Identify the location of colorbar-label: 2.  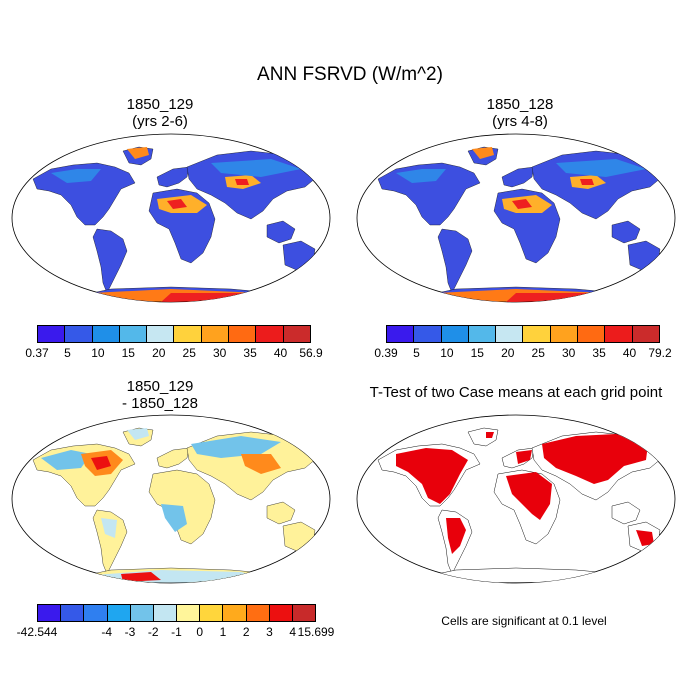
(246, 632).